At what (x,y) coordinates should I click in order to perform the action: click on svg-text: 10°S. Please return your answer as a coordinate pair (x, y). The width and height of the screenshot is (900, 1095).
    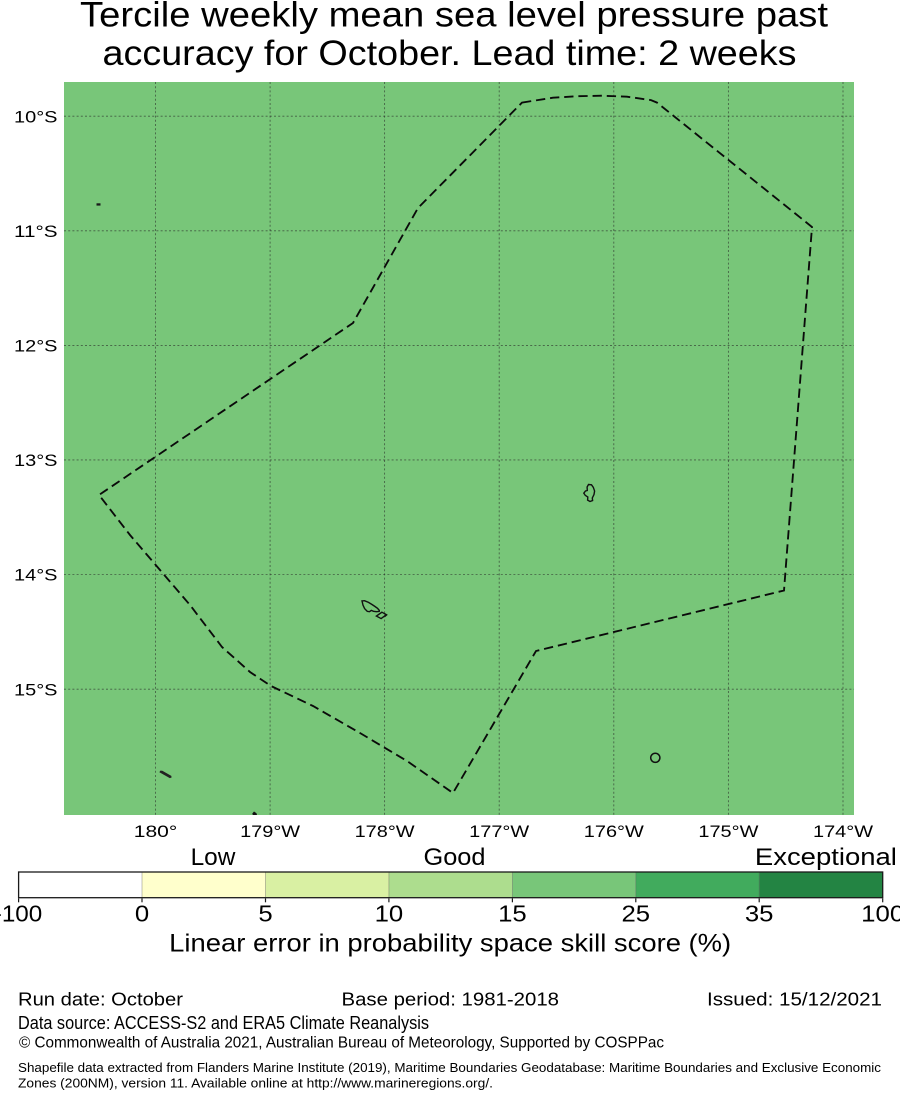
    Looking at the image, I should click on (36, 116).